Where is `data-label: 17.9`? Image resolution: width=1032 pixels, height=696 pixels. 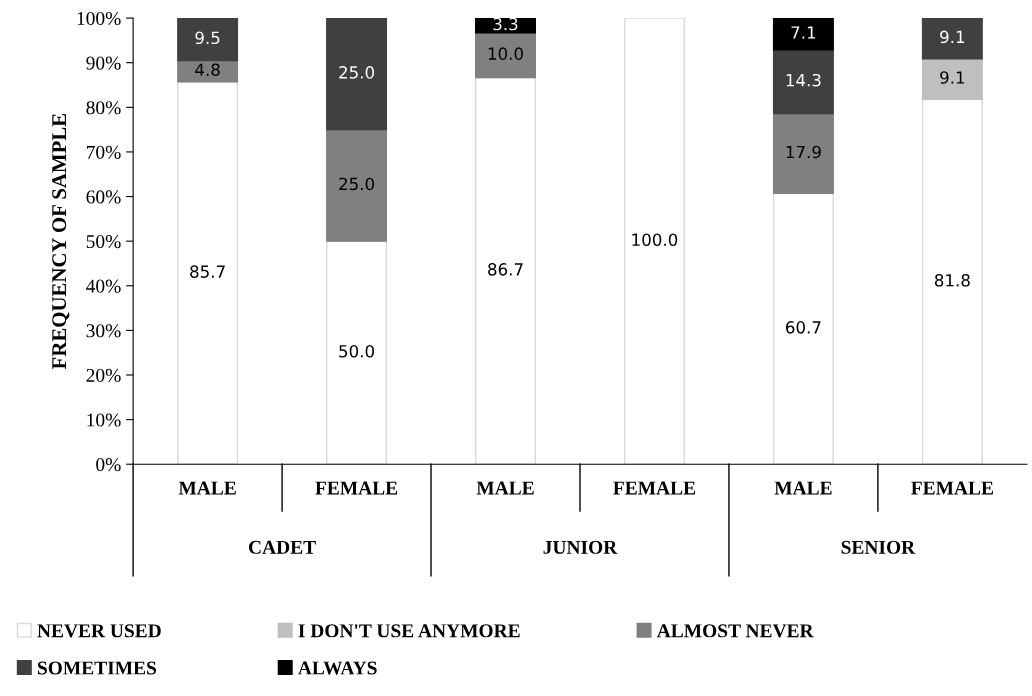 data-label: 17.9 is located at coordinates (803, 152).